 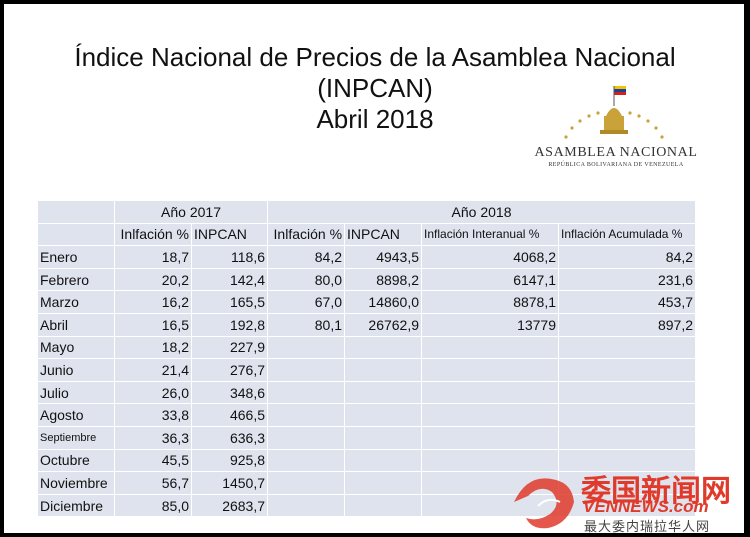 I want to click on inflacion-2017-cell: 26,0, so click(x=153, y=392).